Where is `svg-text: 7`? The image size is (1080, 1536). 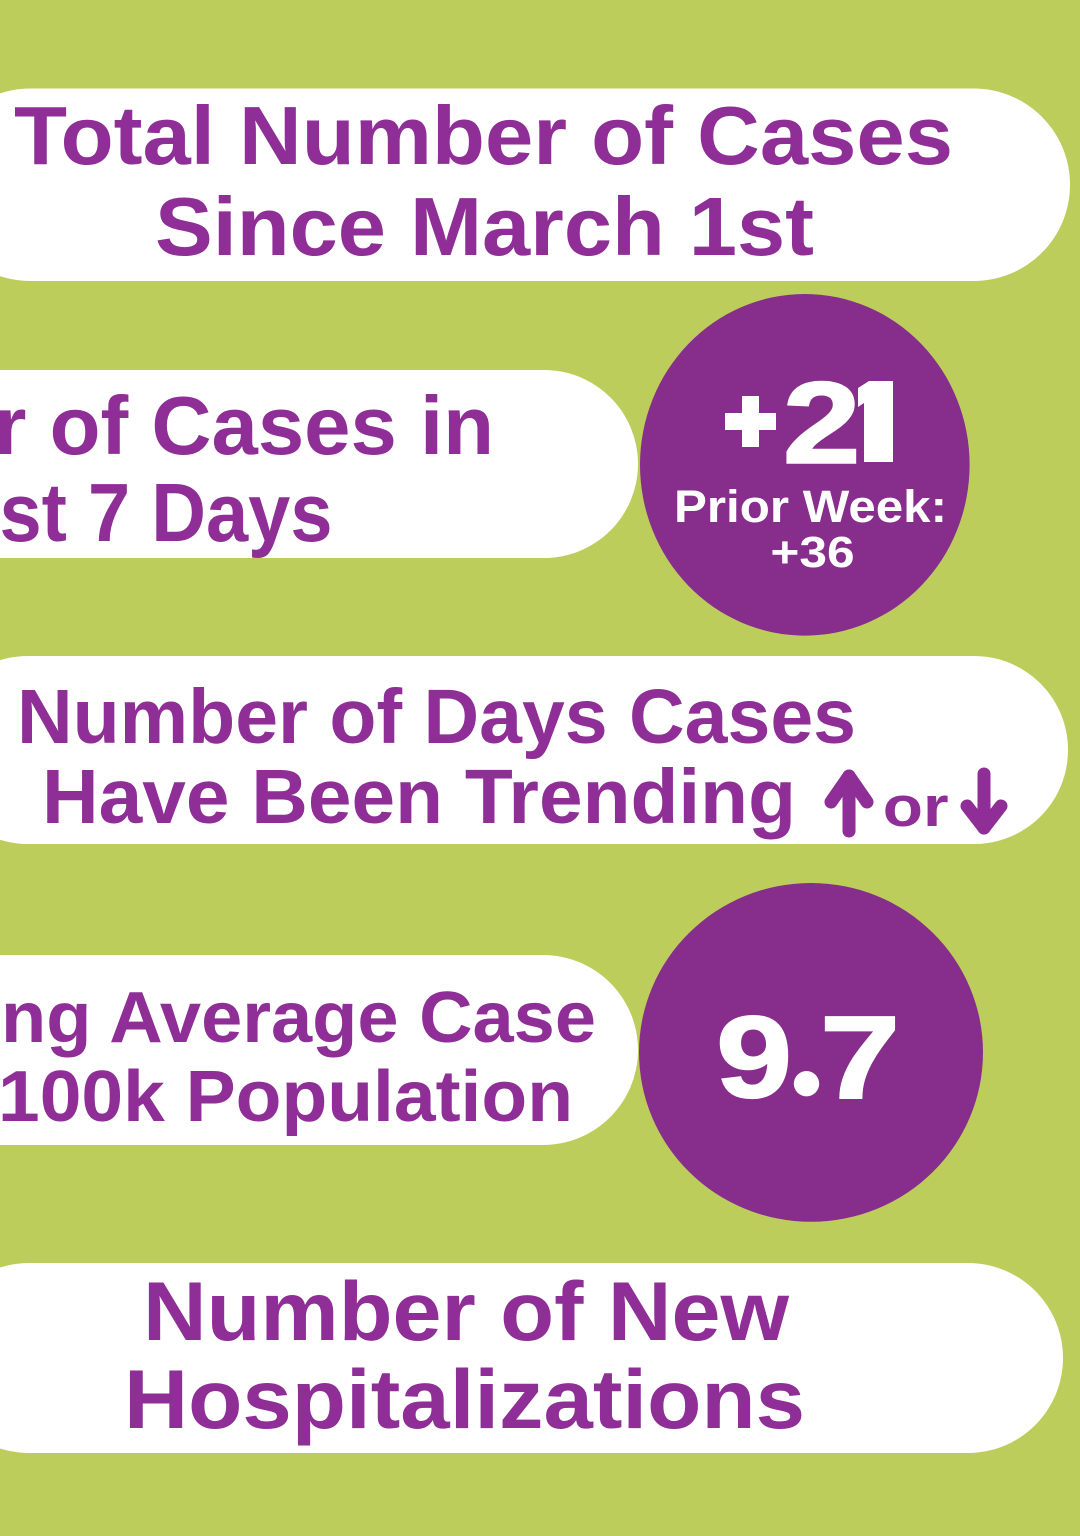
svg-text: 7 is located at coordinates (860, 1057).